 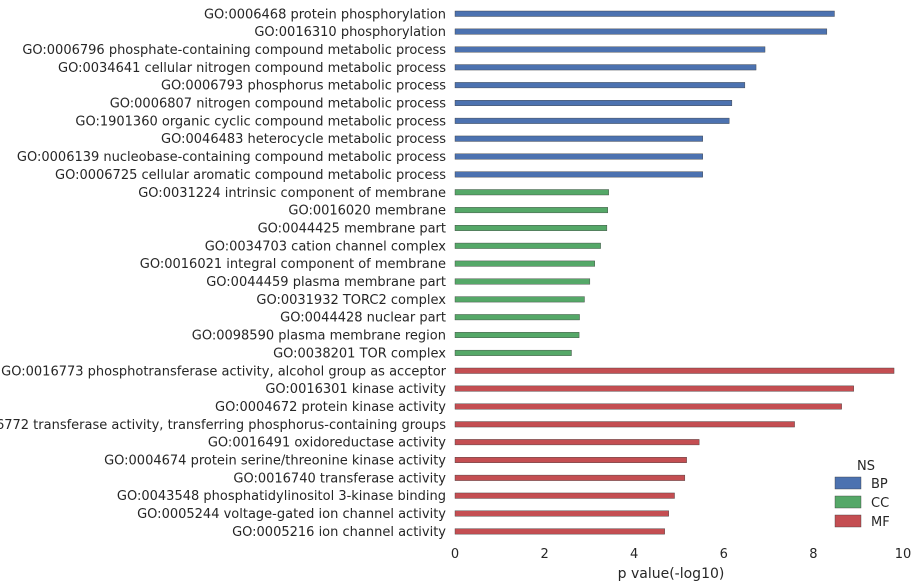 I want to click on category-label: GO:0016020 membrane, so click(x=367, y=211).